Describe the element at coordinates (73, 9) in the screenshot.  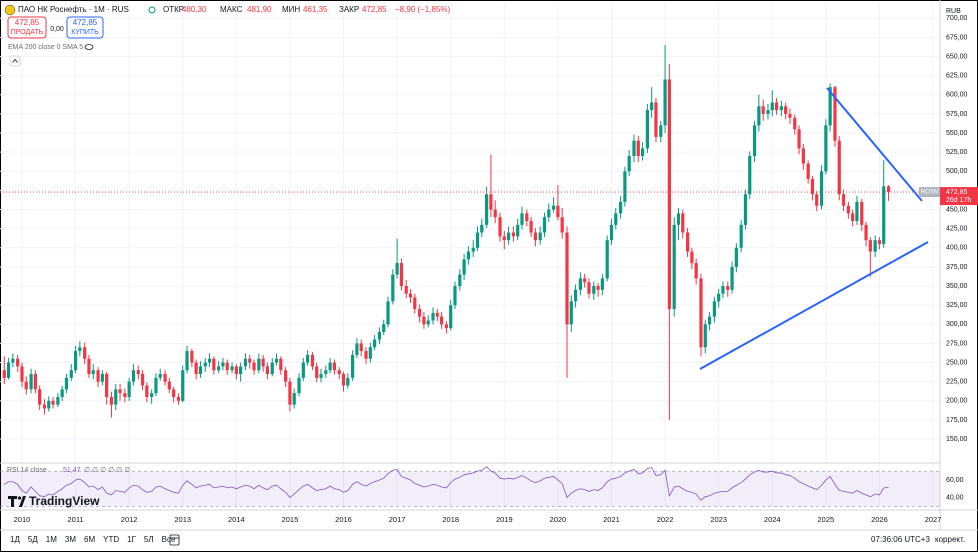
I see `symbol-title: ПАО НК Роснефть · 1M · RUS` at that location.